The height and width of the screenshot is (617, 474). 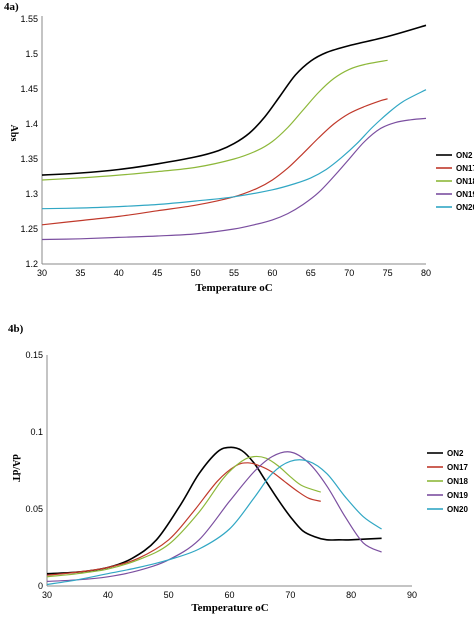 I want to click on y-tick-label-4a: 1.35, so click(x=29, y=159).